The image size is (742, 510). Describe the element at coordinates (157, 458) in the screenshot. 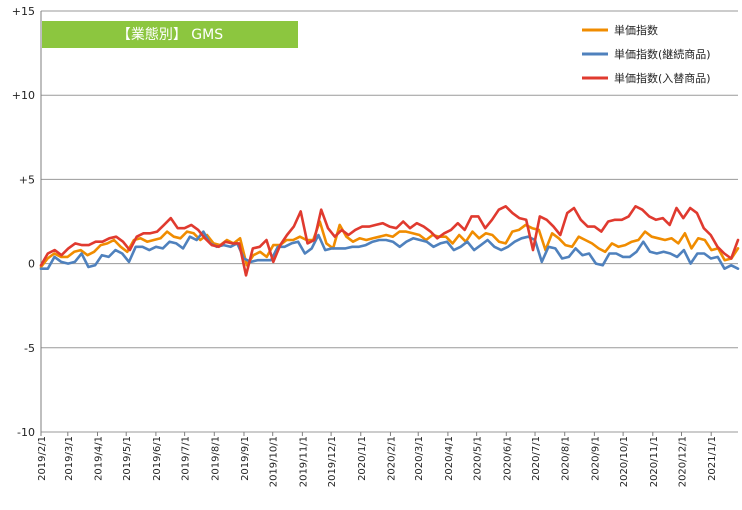

I see `x-tick-label: 2019/6/1` at that location.